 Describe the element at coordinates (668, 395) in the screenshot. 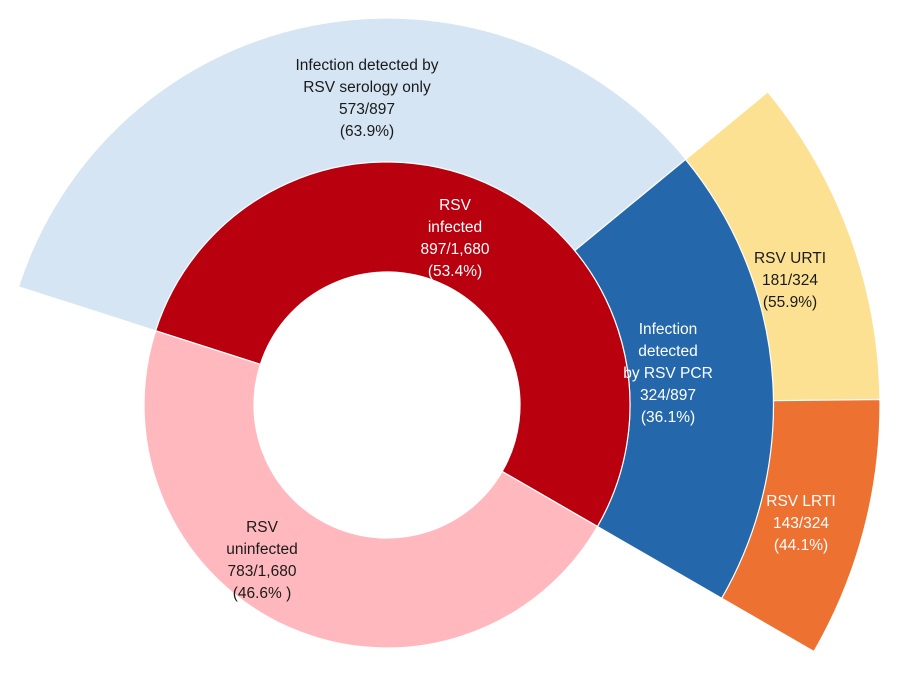

I see `label-pcr-line-4: 324/897` at that location.